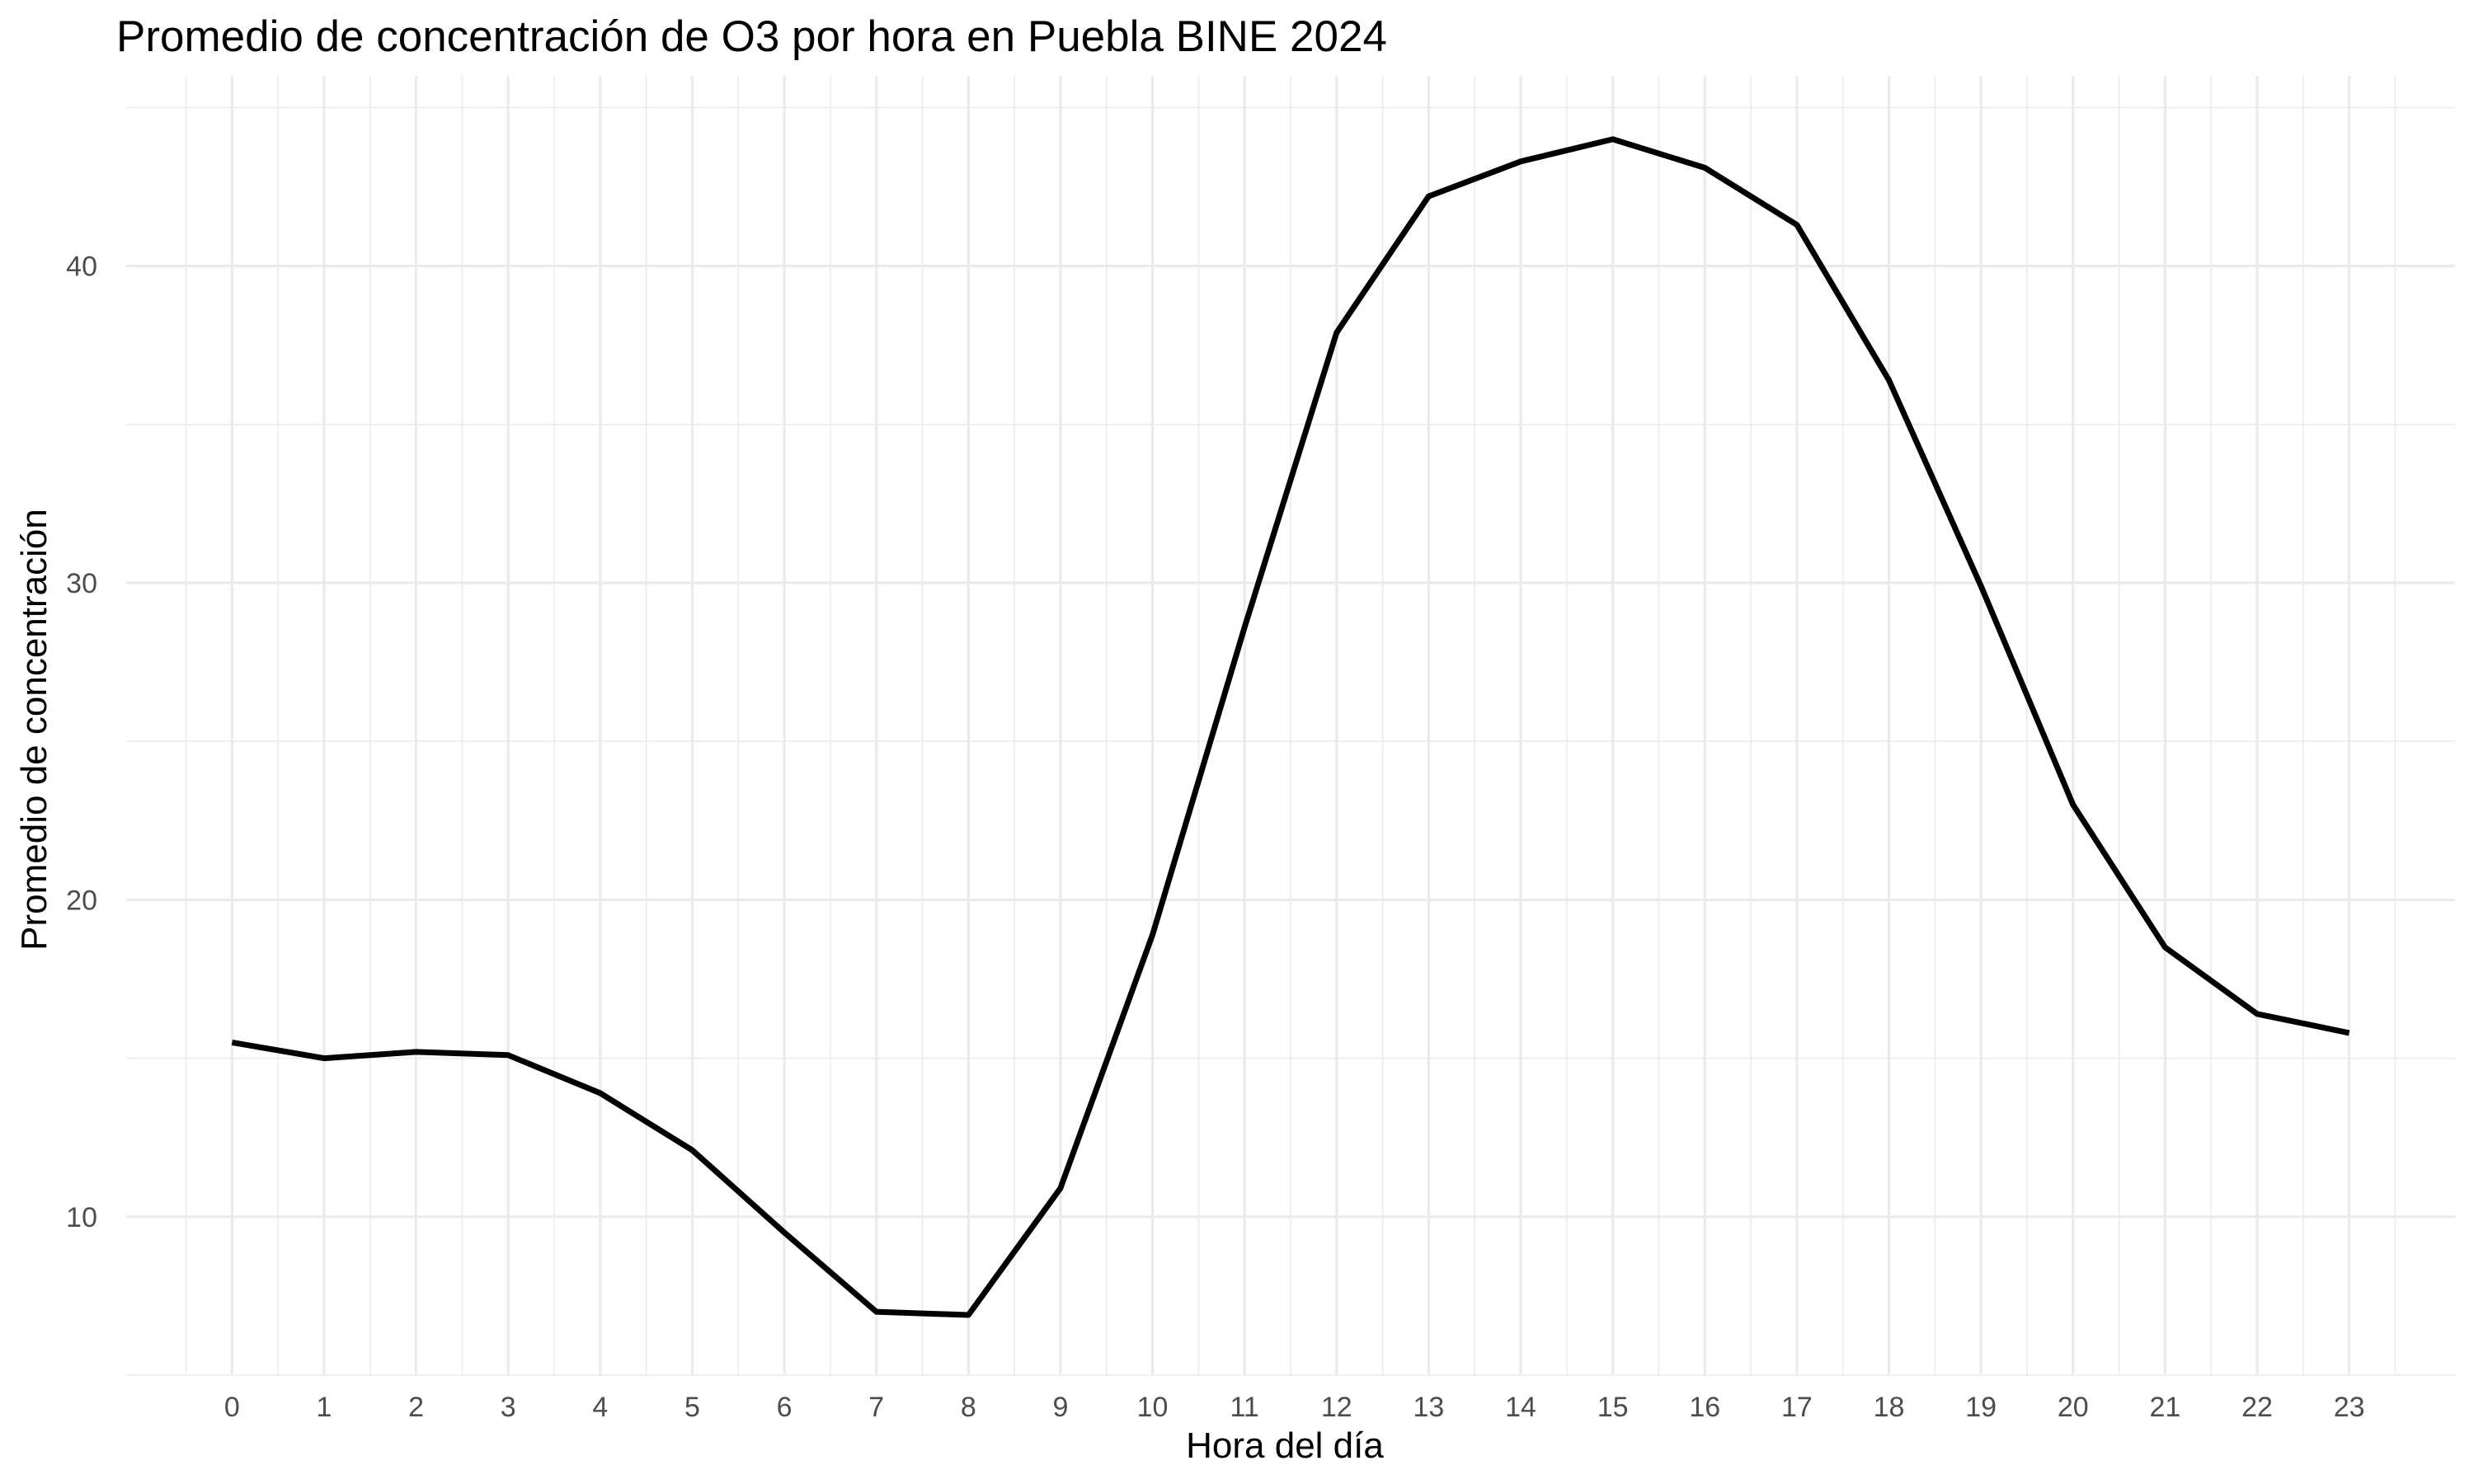 The image size is (2474, 1484). Describe the element at coordinates (600, 1407) in the screenshot. I see `x-tick-label: 4` at that location.